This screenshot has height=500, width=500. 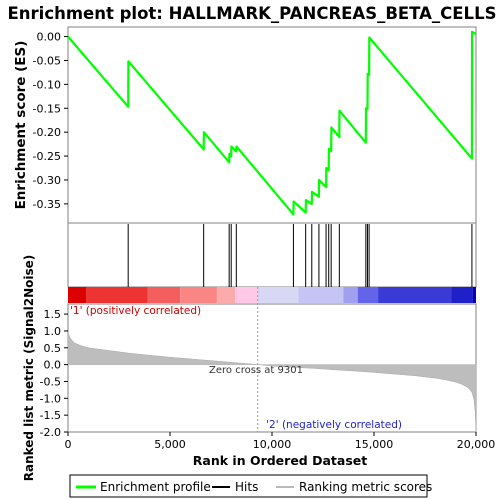 I want to click on es-y-axis-label: Enrichment score (ES), so click(x=21, y=125).